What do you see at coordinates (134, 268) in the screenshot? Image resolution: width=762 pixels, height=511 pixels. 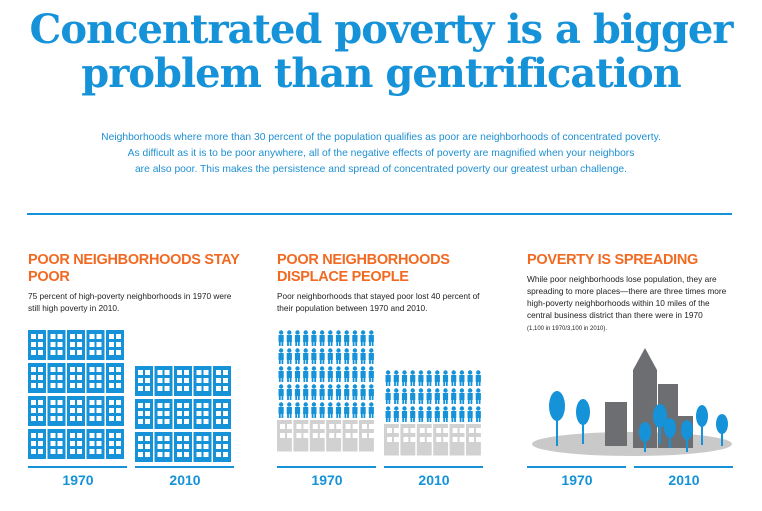 I see `section-heading: POOR NEIGHBORHOODS STAY POOR` at bounding box center [134, 268].